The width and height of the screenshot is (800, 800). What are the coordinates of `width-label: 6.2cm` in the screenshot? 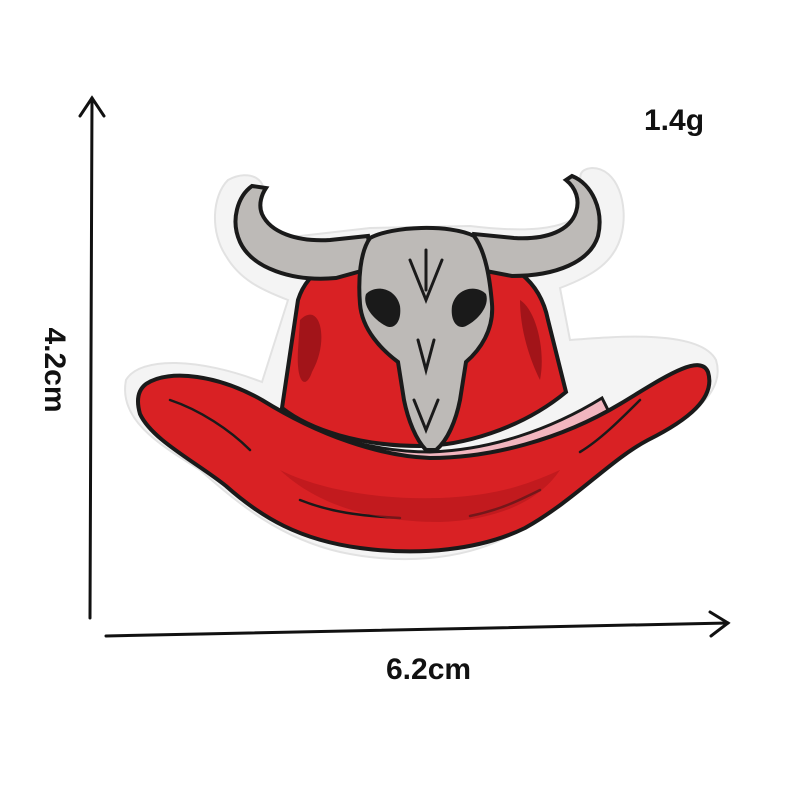 It's located at (429, 669).